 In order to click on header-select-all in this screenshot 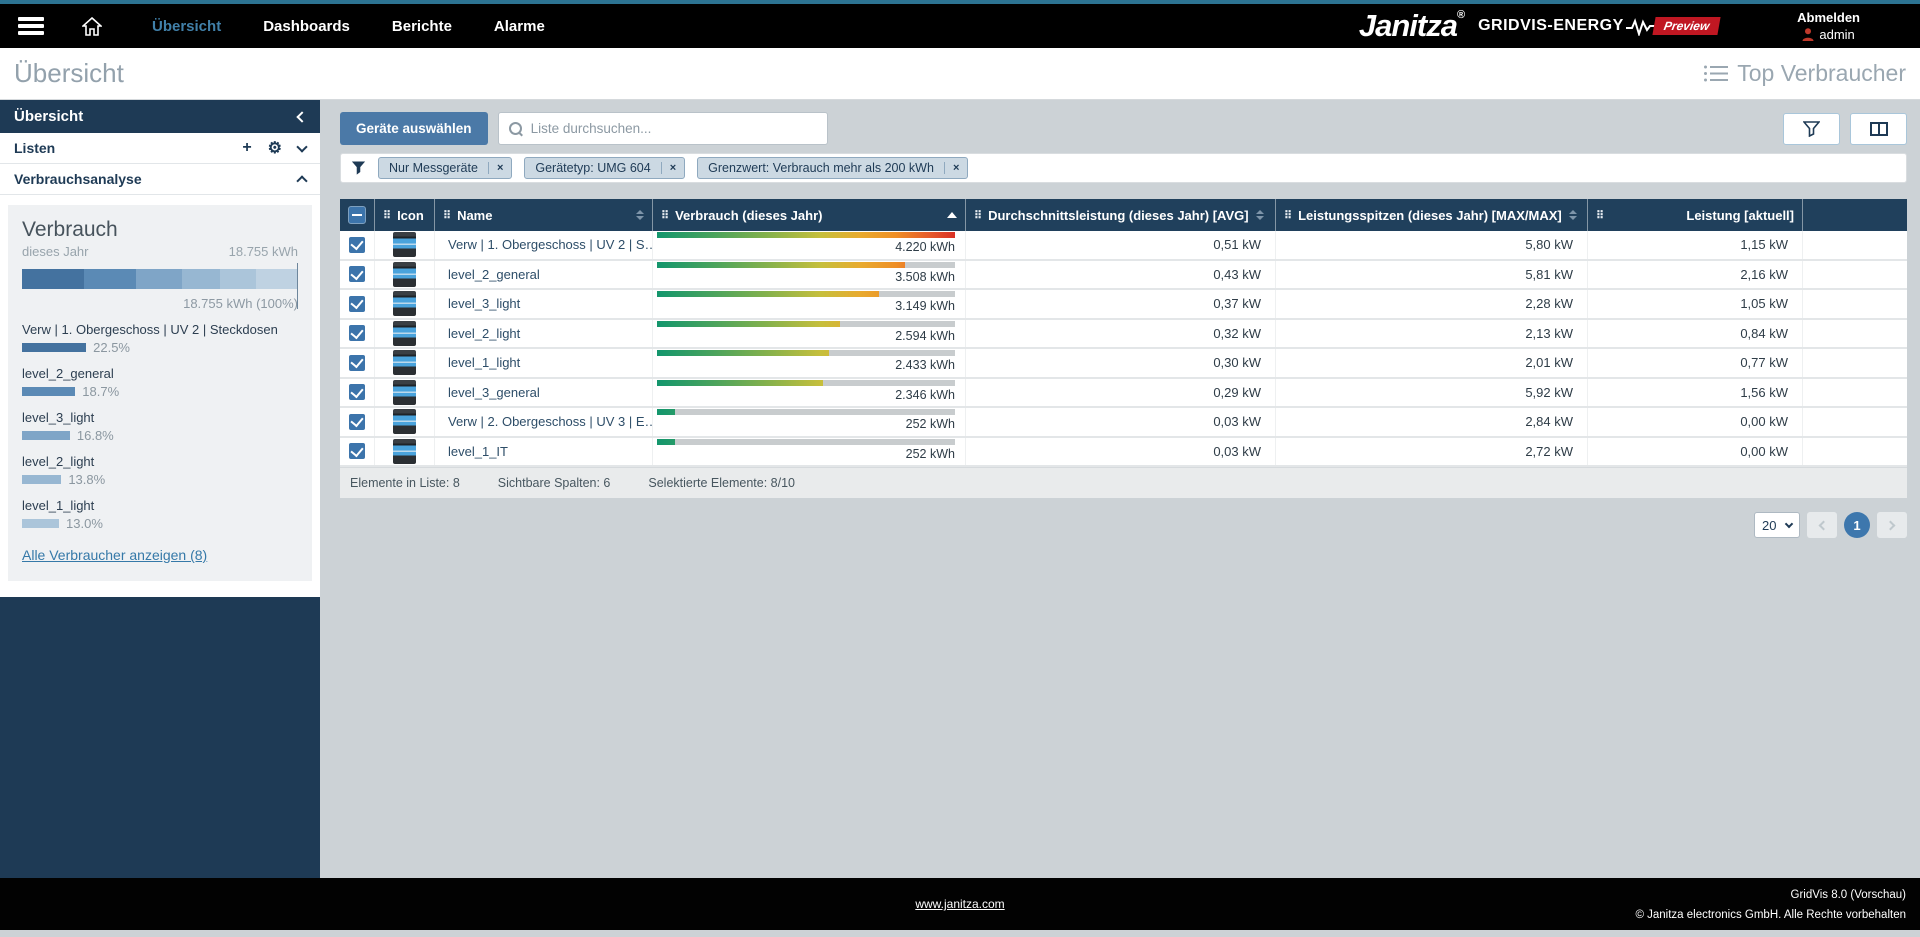, I will do `click(357, 215)`.